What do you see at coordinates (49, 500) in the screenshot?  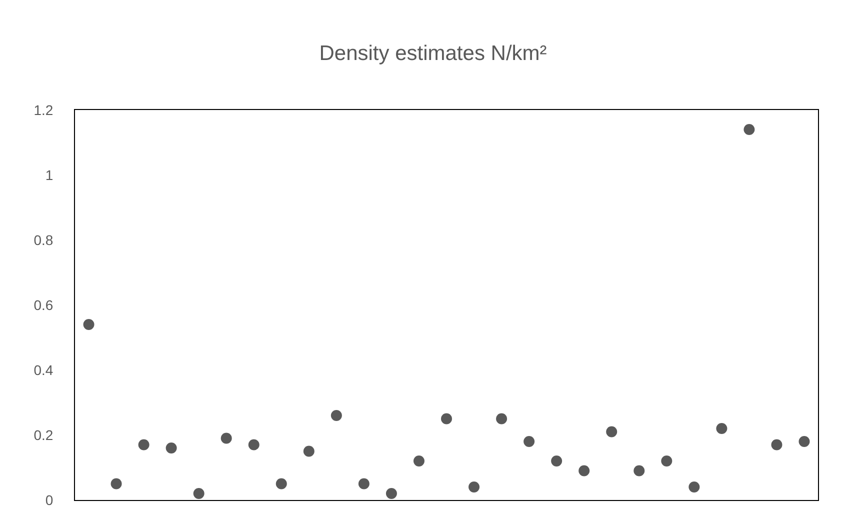 I see `y-tick-label: 0` at bounding box center [49, 500].